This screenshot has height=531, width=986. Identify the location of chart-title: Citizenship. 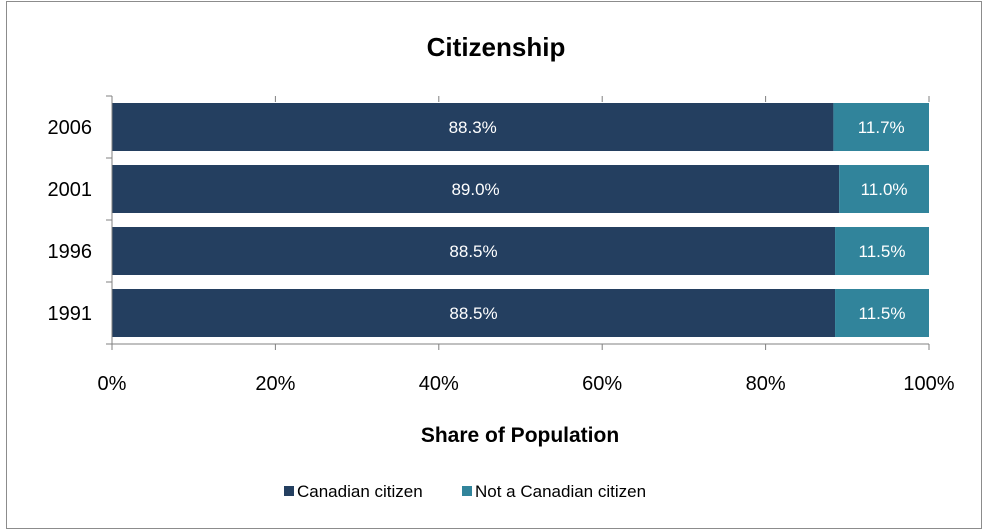
(496, 47).